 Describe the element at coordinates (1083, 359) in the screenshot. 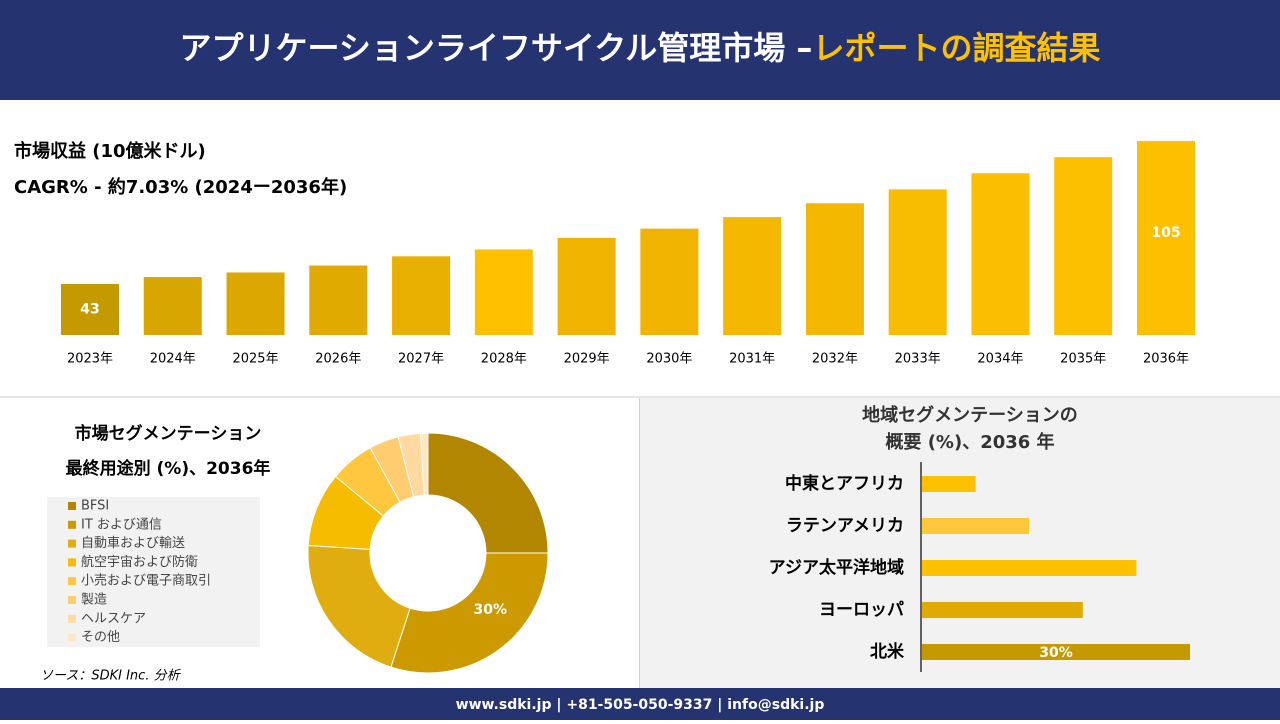

I see `x-tick-label: 2035年` at that location.